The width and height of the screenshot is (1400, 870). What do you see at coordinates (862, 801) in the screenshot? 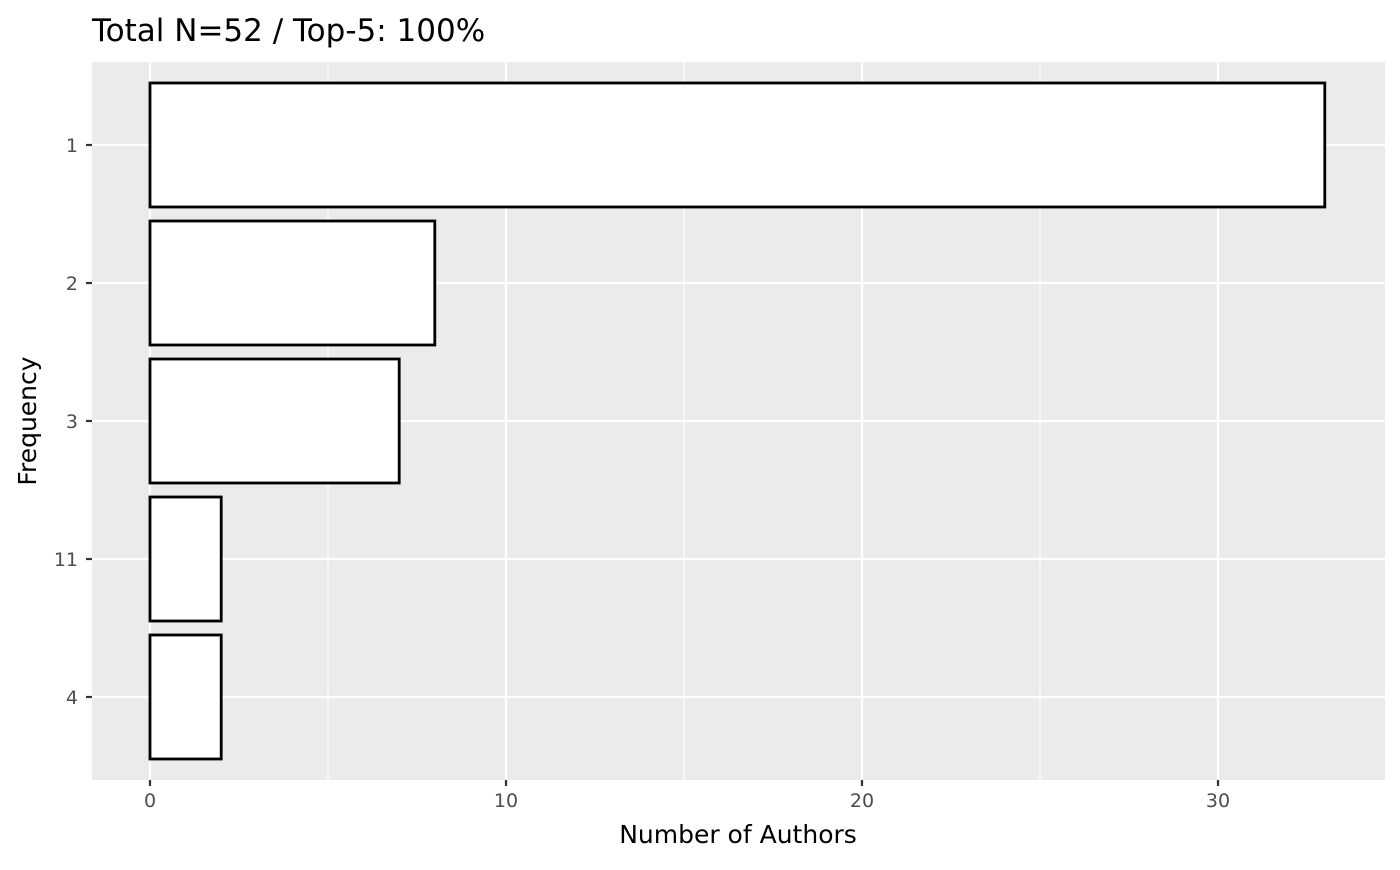
I see `x-tick-label: 20` at bounding box center [862, 801].